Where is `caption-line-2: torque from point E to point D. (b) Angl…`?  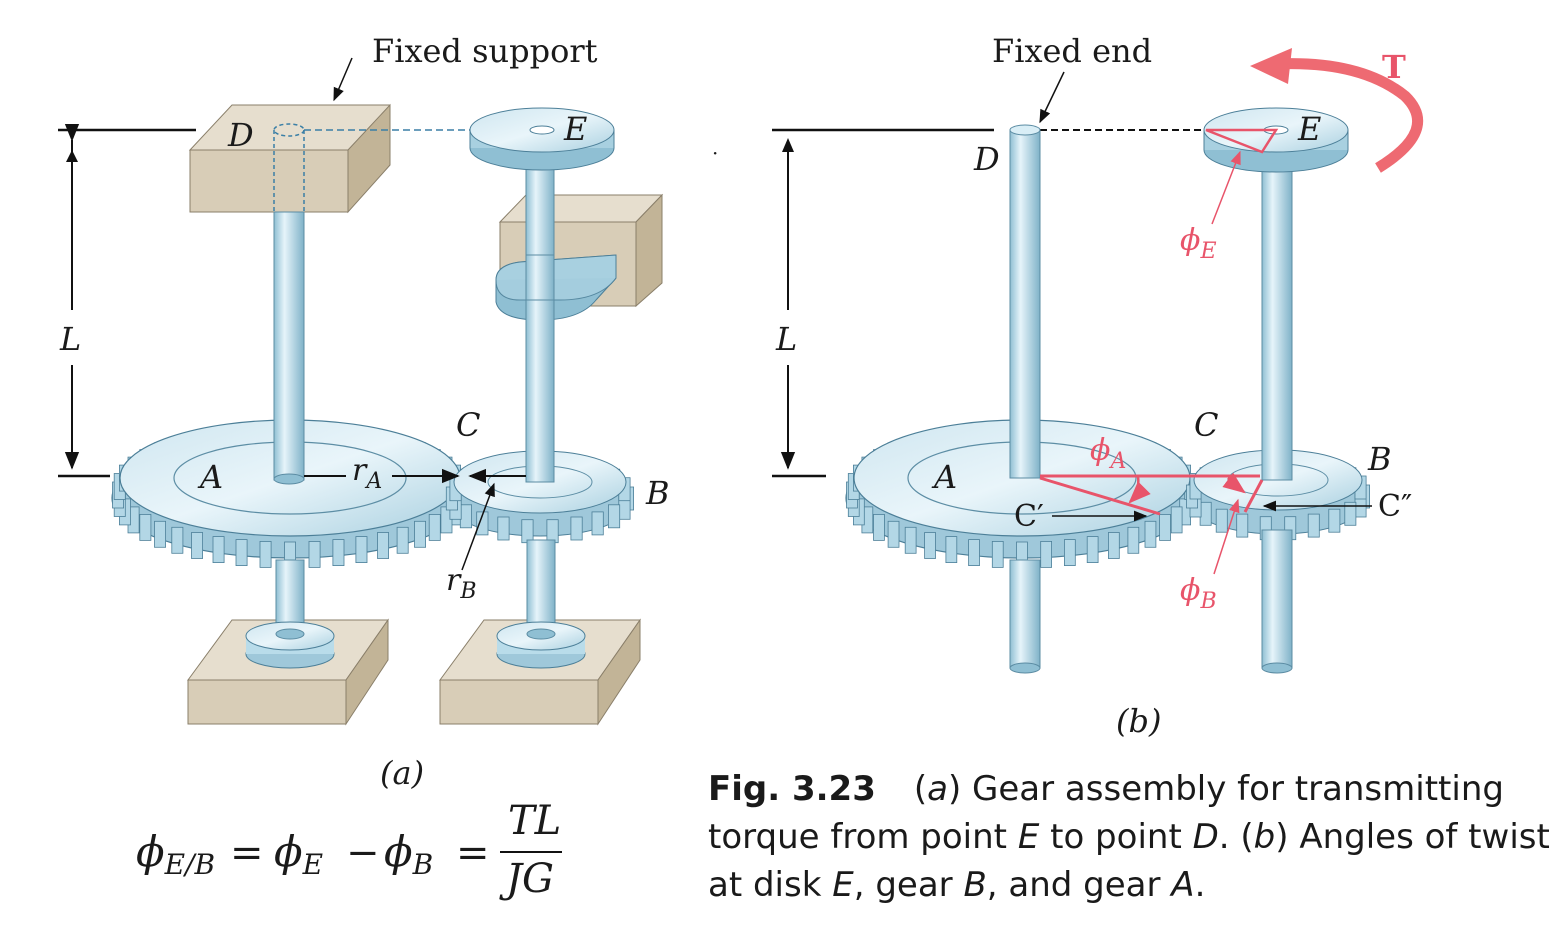 caption-line-2: torque from point E to point D. (b) Angl… is located at coordinates (1129, 837).